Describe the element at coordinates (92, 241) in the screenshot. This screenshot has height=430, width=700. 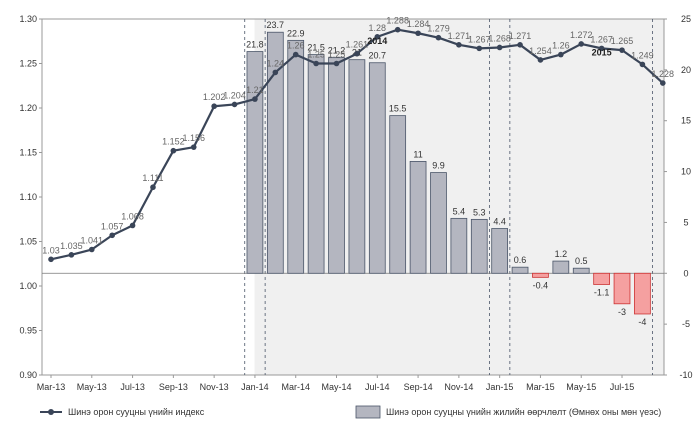
I see `index-value-label: 1.041` at that location.